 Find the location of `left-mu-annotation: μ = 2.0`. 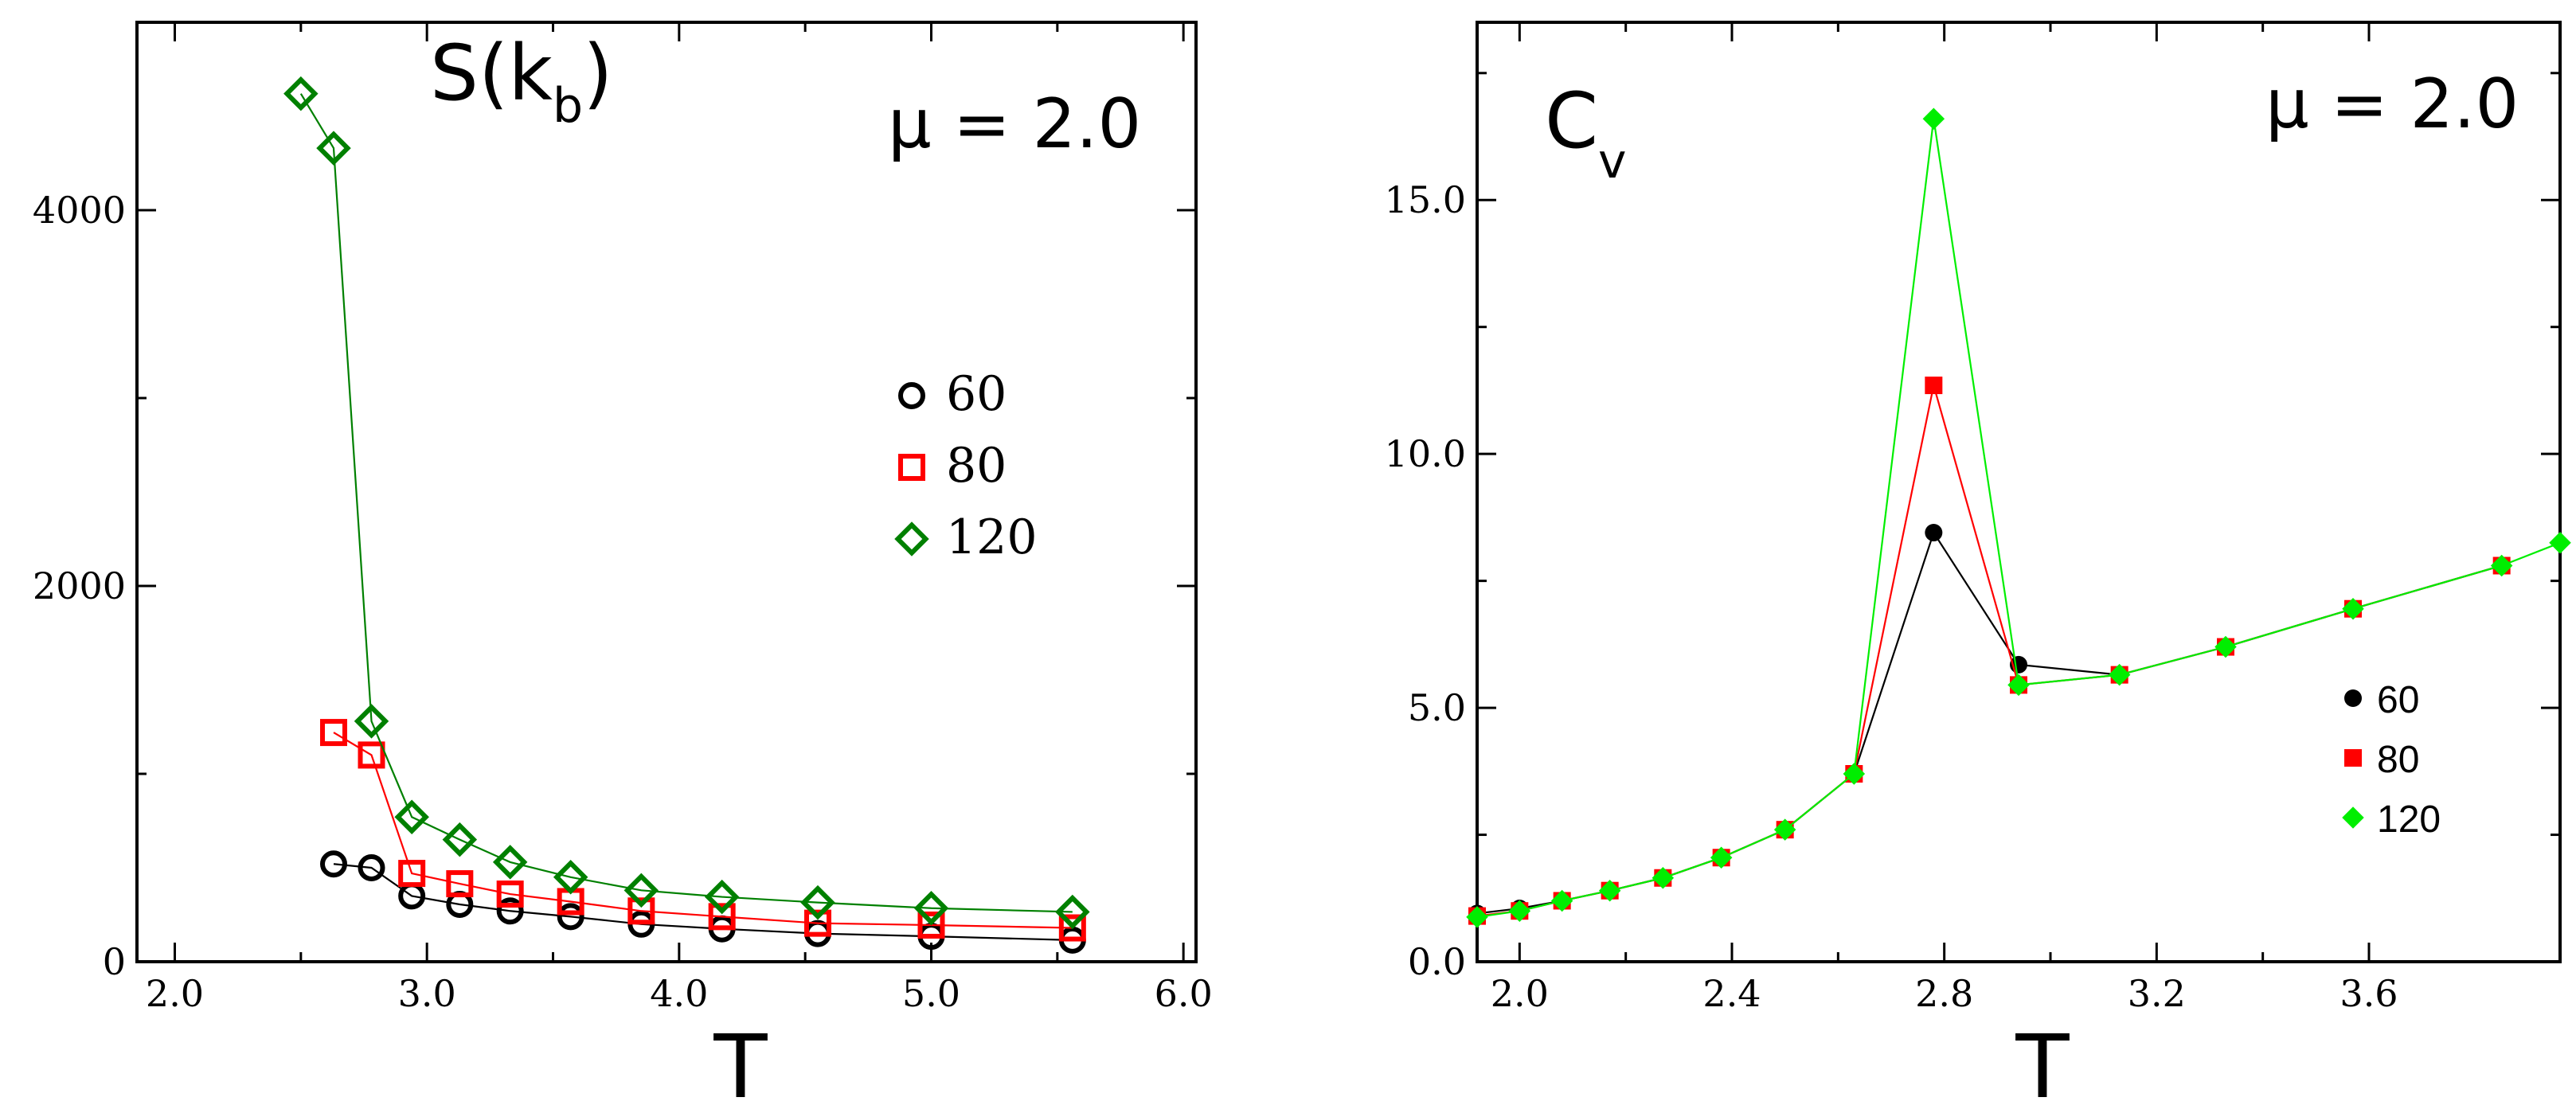

left-mu-annotation: μ = 2.0 is located at coordinates (1015, 124).